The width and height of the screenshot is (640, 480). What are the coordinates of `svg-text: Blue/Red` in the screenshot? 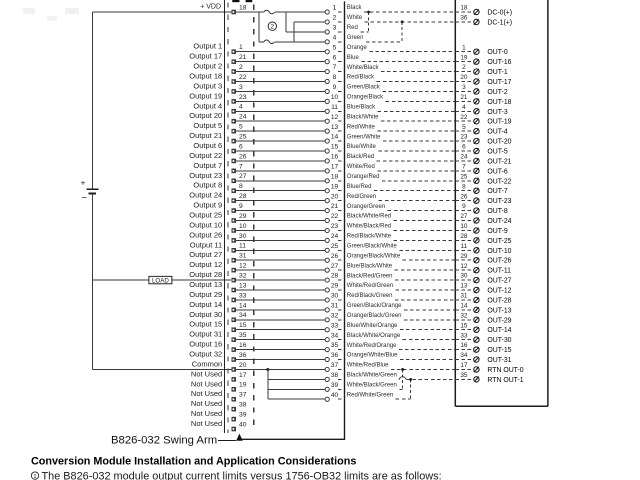 It's located at (359, 187).